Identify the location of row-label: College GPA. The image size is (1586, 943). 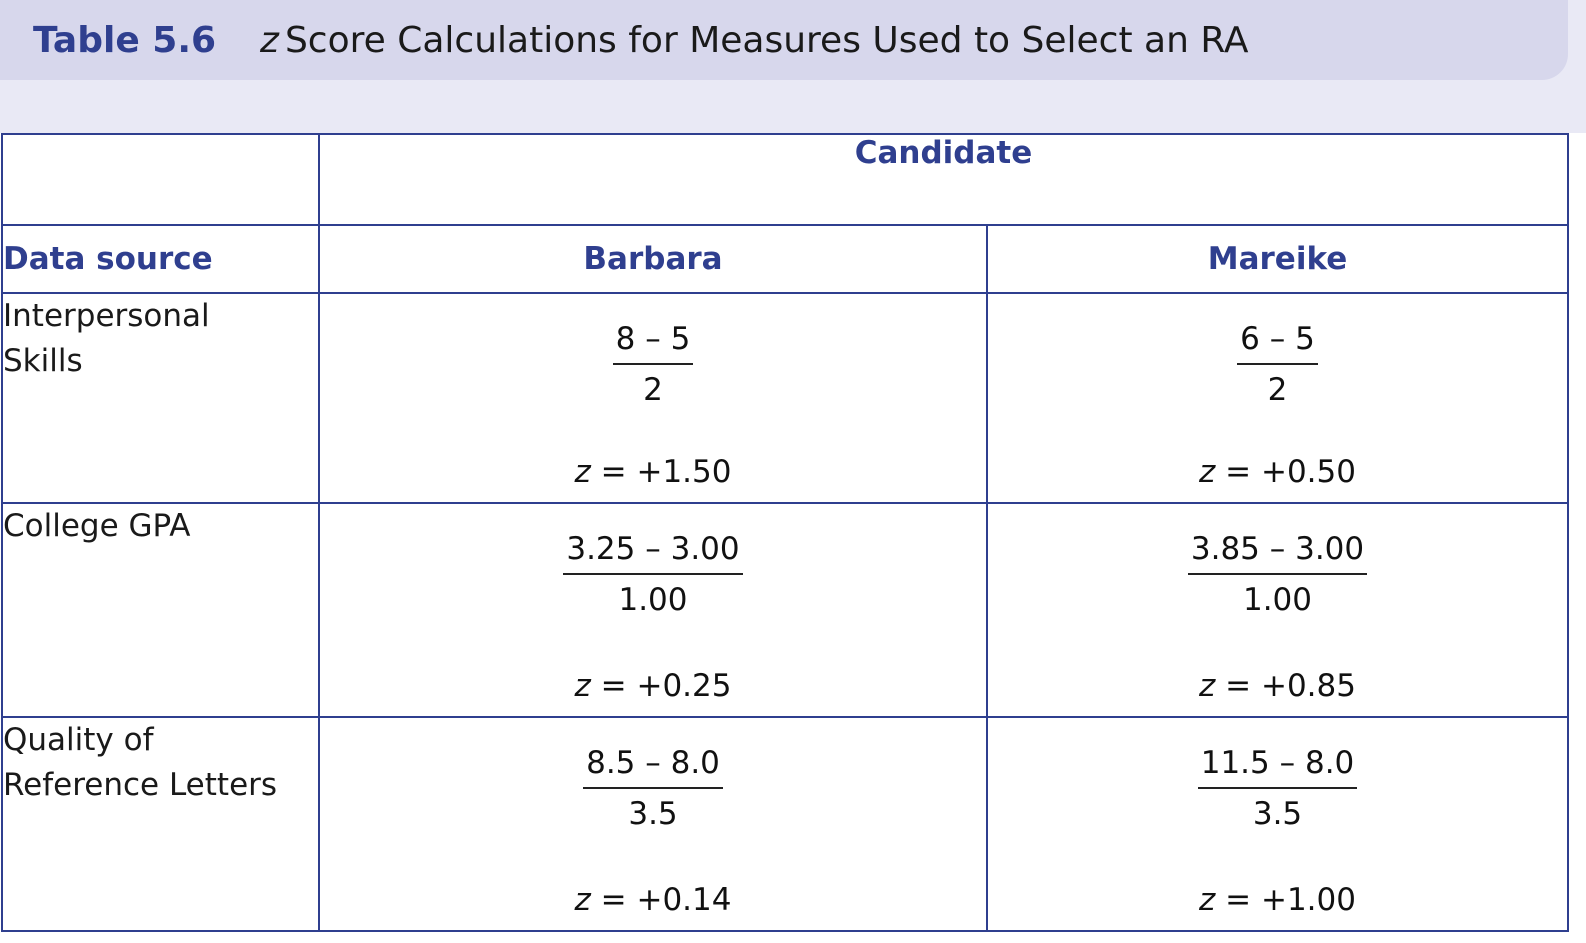
(160, 610).